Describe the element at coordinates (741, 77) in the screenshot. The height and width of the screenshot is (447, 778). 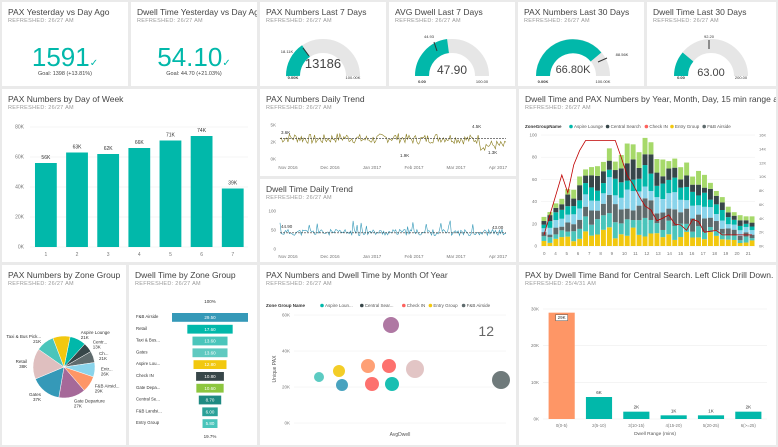
I see `gauge-max: 200.00` at that location.